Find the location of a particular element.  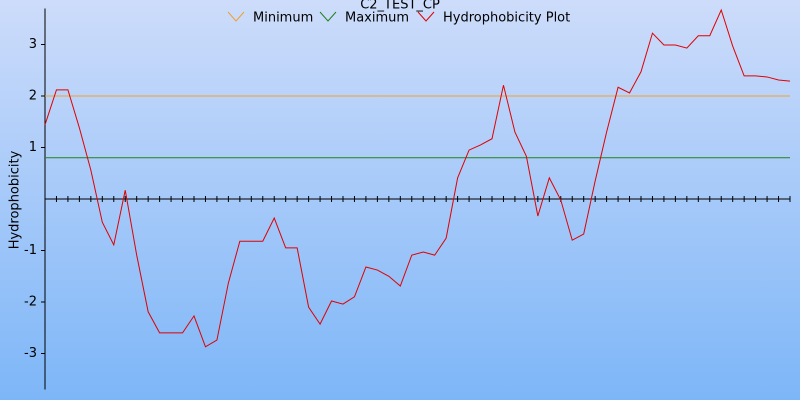

y-tick-label: -3 is located at coordinates (30, 353).